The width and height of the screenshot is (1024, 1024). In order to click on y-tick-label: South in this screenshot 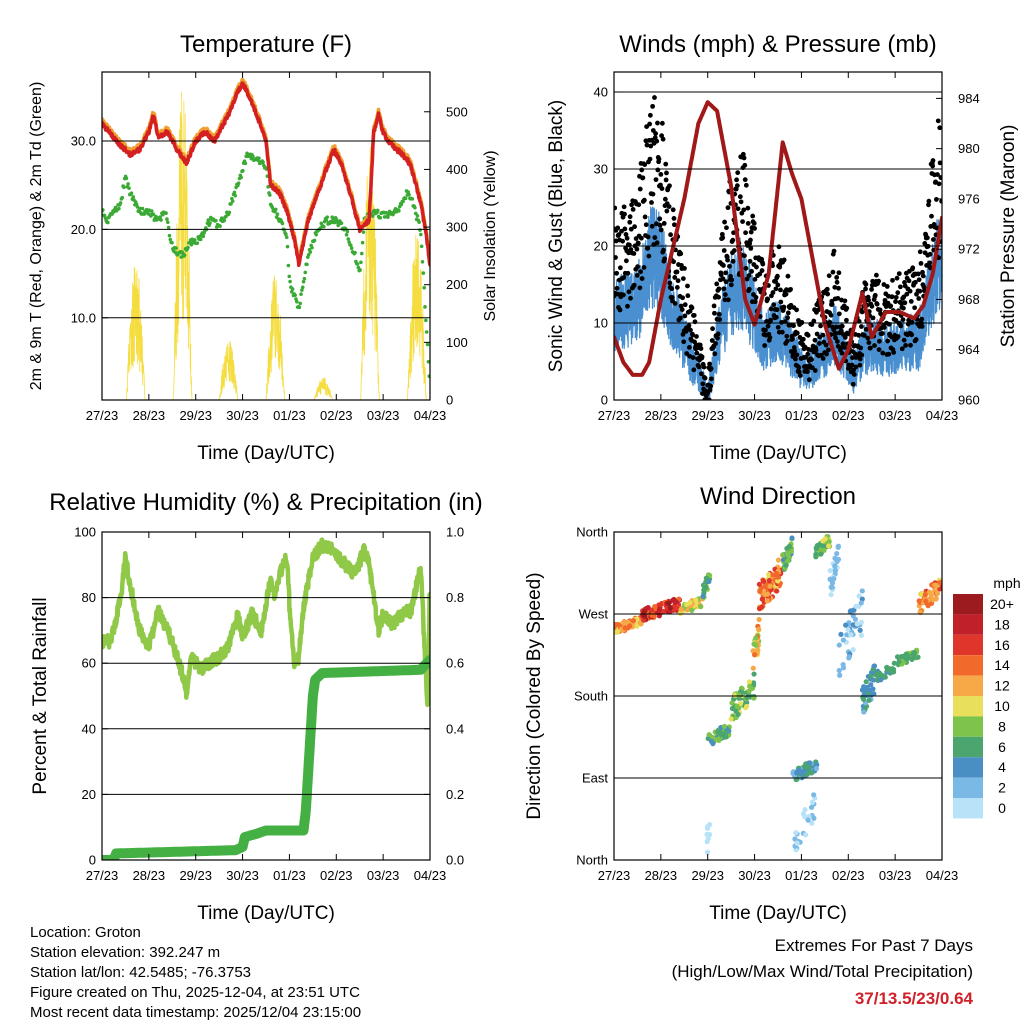, I will do `click(591, 696)`.